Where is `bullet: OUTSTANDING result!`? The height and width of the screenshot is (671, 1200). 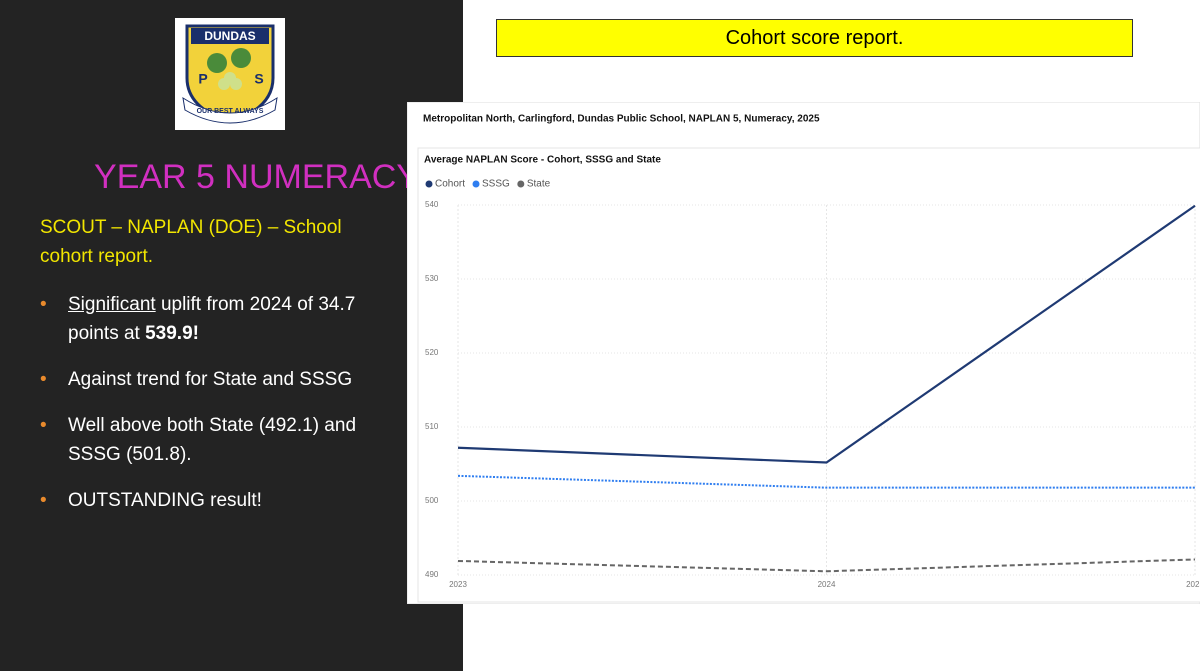
bullet: OUTSTANDING result! is located at coordinates (225, 500).